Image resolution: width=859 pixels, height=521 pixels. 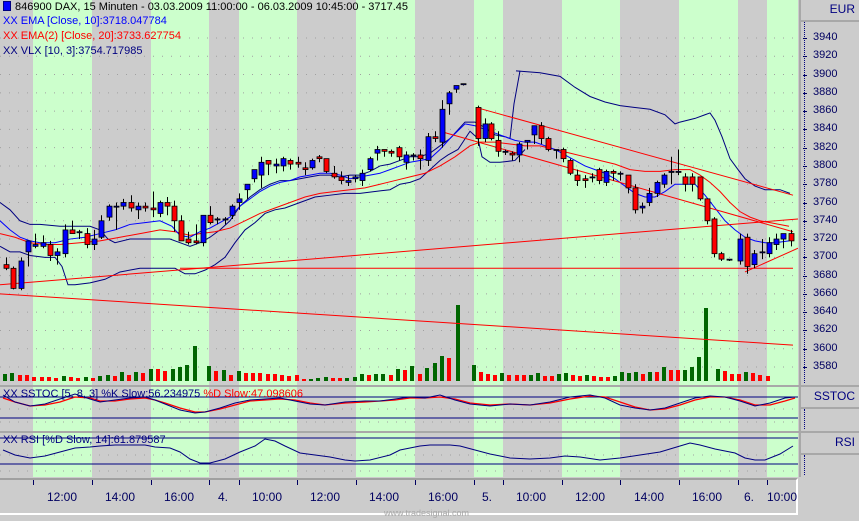 I want to click on rsi-axis: RSI, so click(x=829, y=455).